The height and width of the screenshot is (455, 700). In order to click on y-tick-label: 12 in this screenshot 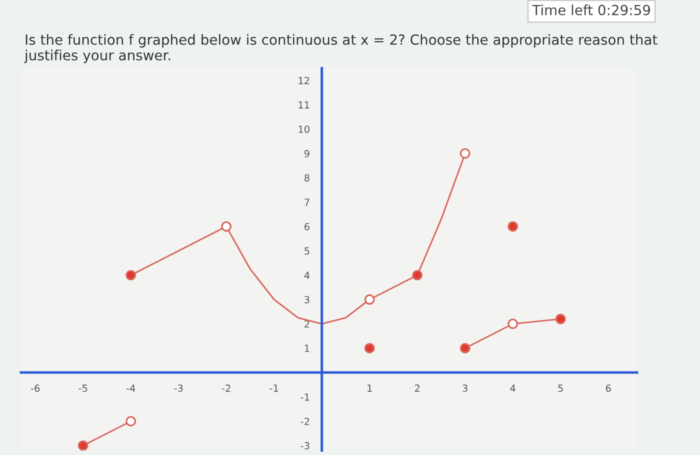, I will do `click(304, 80)`.